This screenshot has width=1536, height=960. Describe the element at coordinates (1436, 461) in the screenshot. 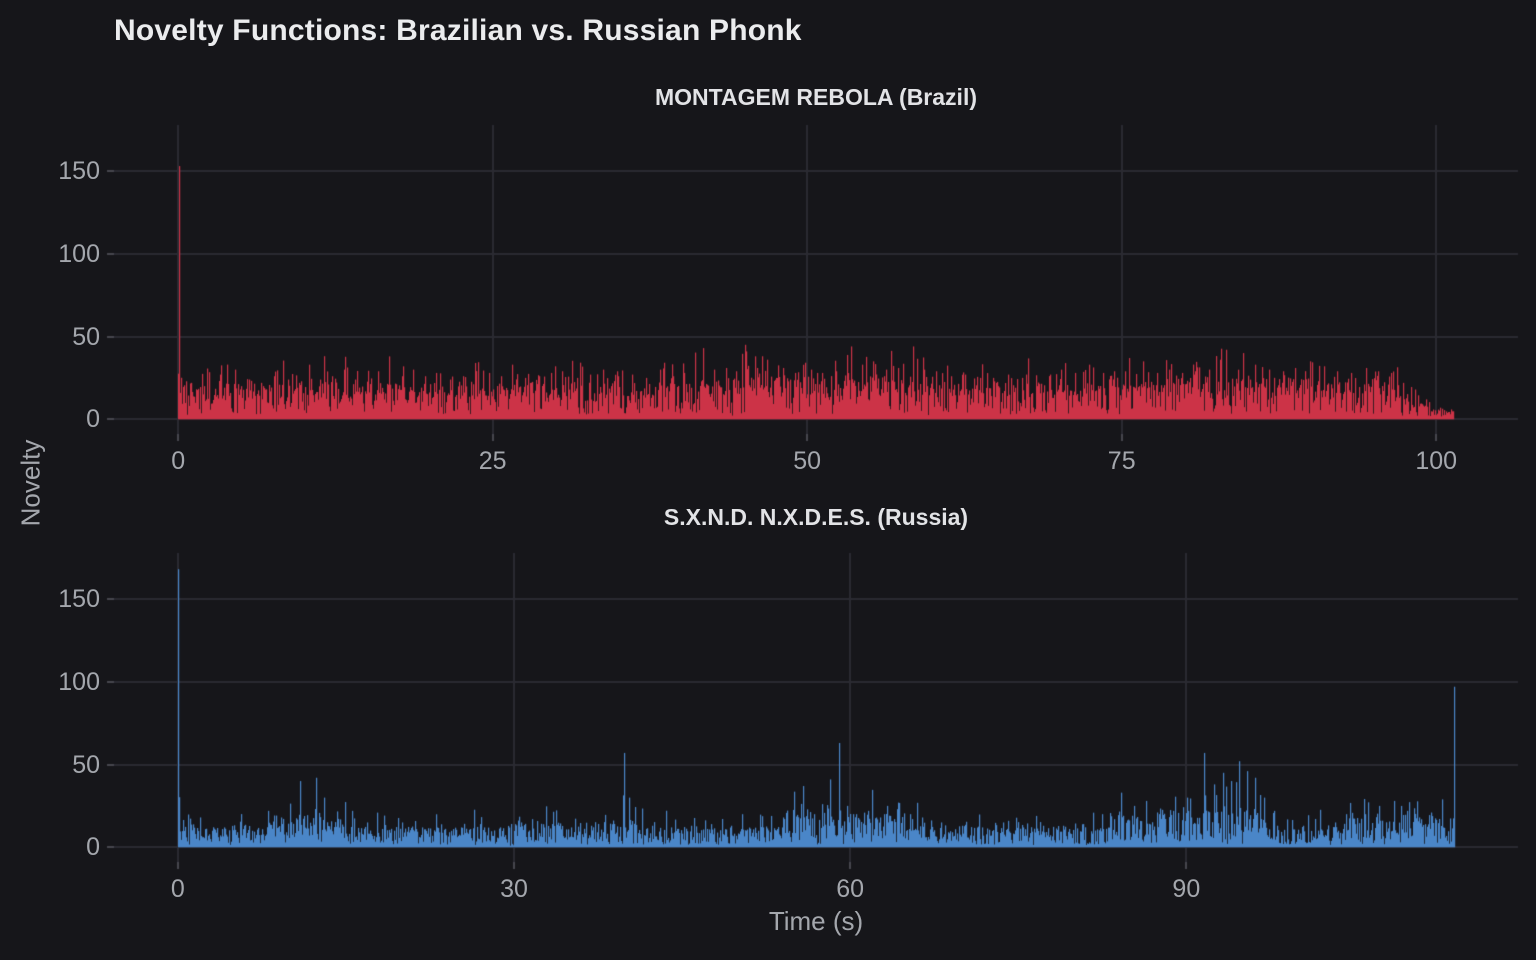

I see `x-tick-label: 100` at that location.